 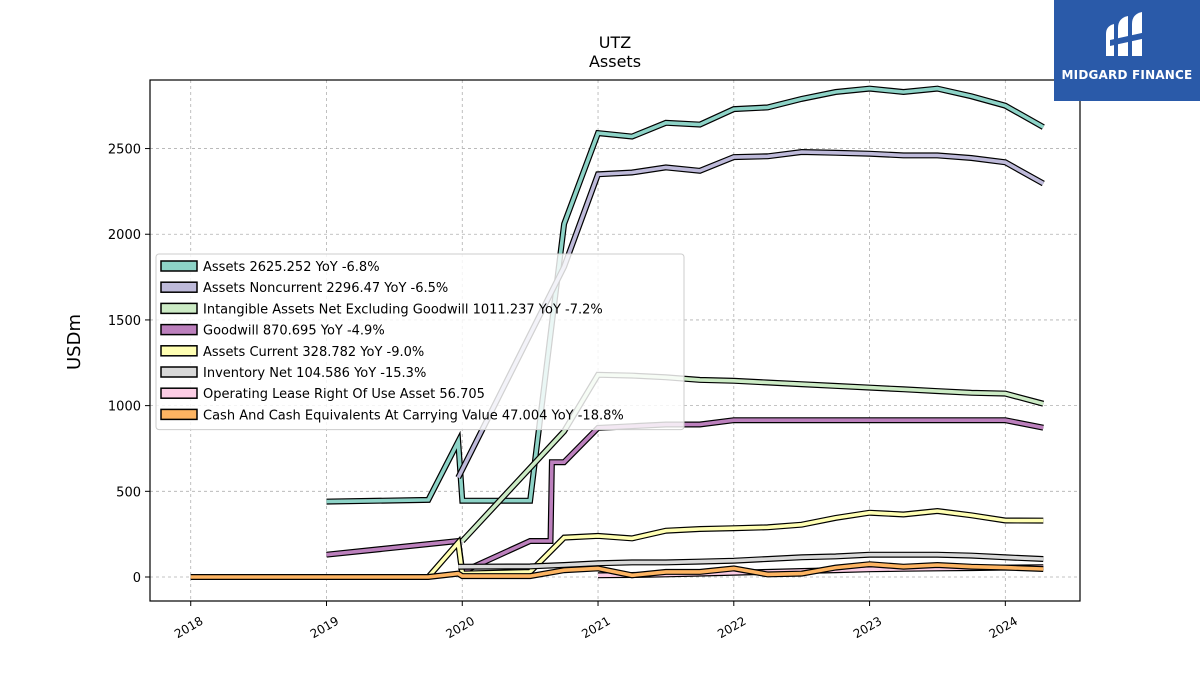 What do you see at coordinates (128, 492) in the screenshot?
I see `y-tick-label: 500` at bounding box center [128, 492].